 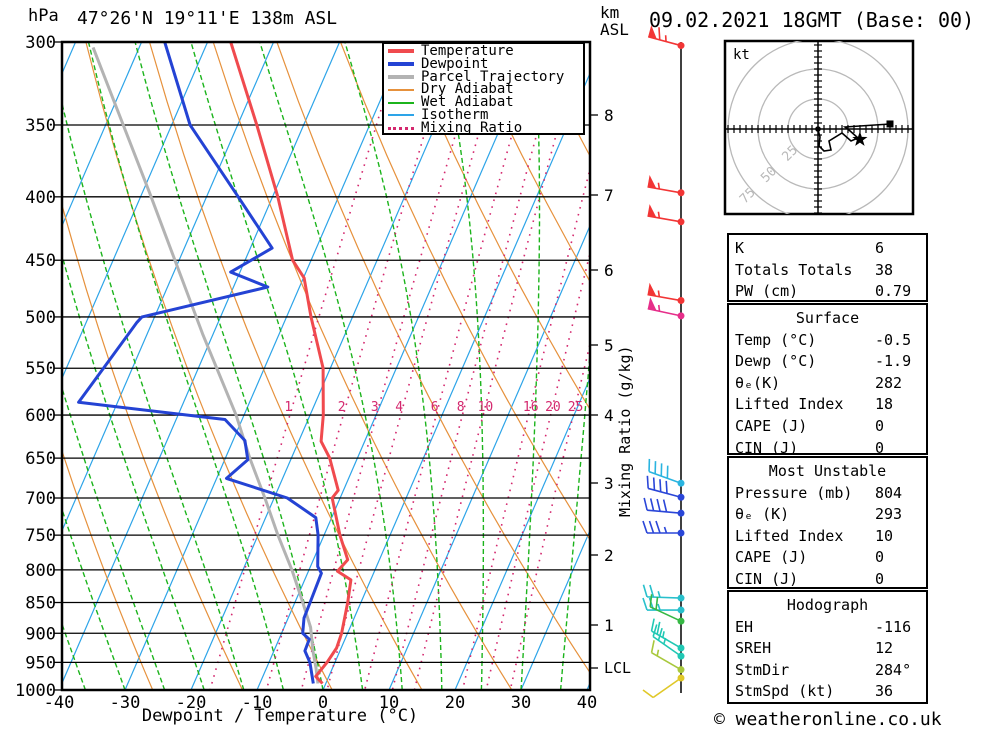 I want to click on svg-text: 500, so click(x=40, y=318).